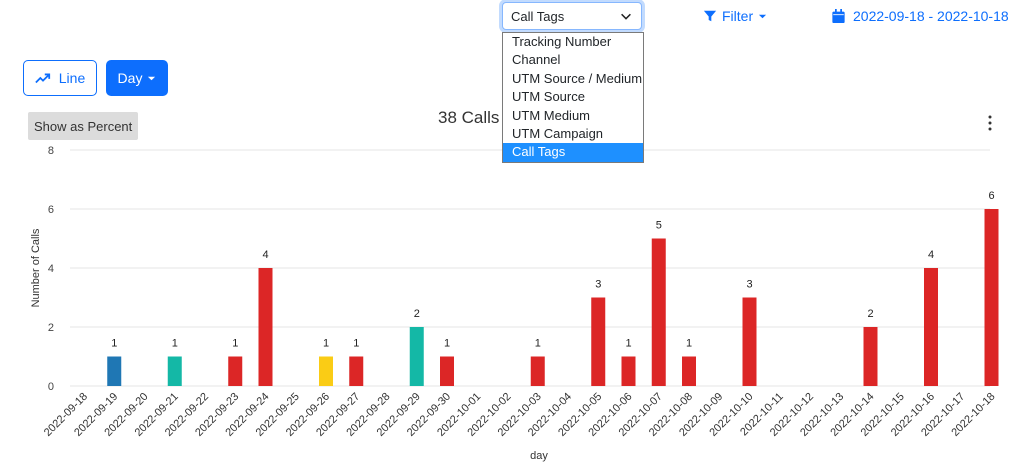 This screenshot has width=1022, height=467. Describe the element at coordinates (51, 328) in the screenshot. I see `y-tick-label: 2` at that location.